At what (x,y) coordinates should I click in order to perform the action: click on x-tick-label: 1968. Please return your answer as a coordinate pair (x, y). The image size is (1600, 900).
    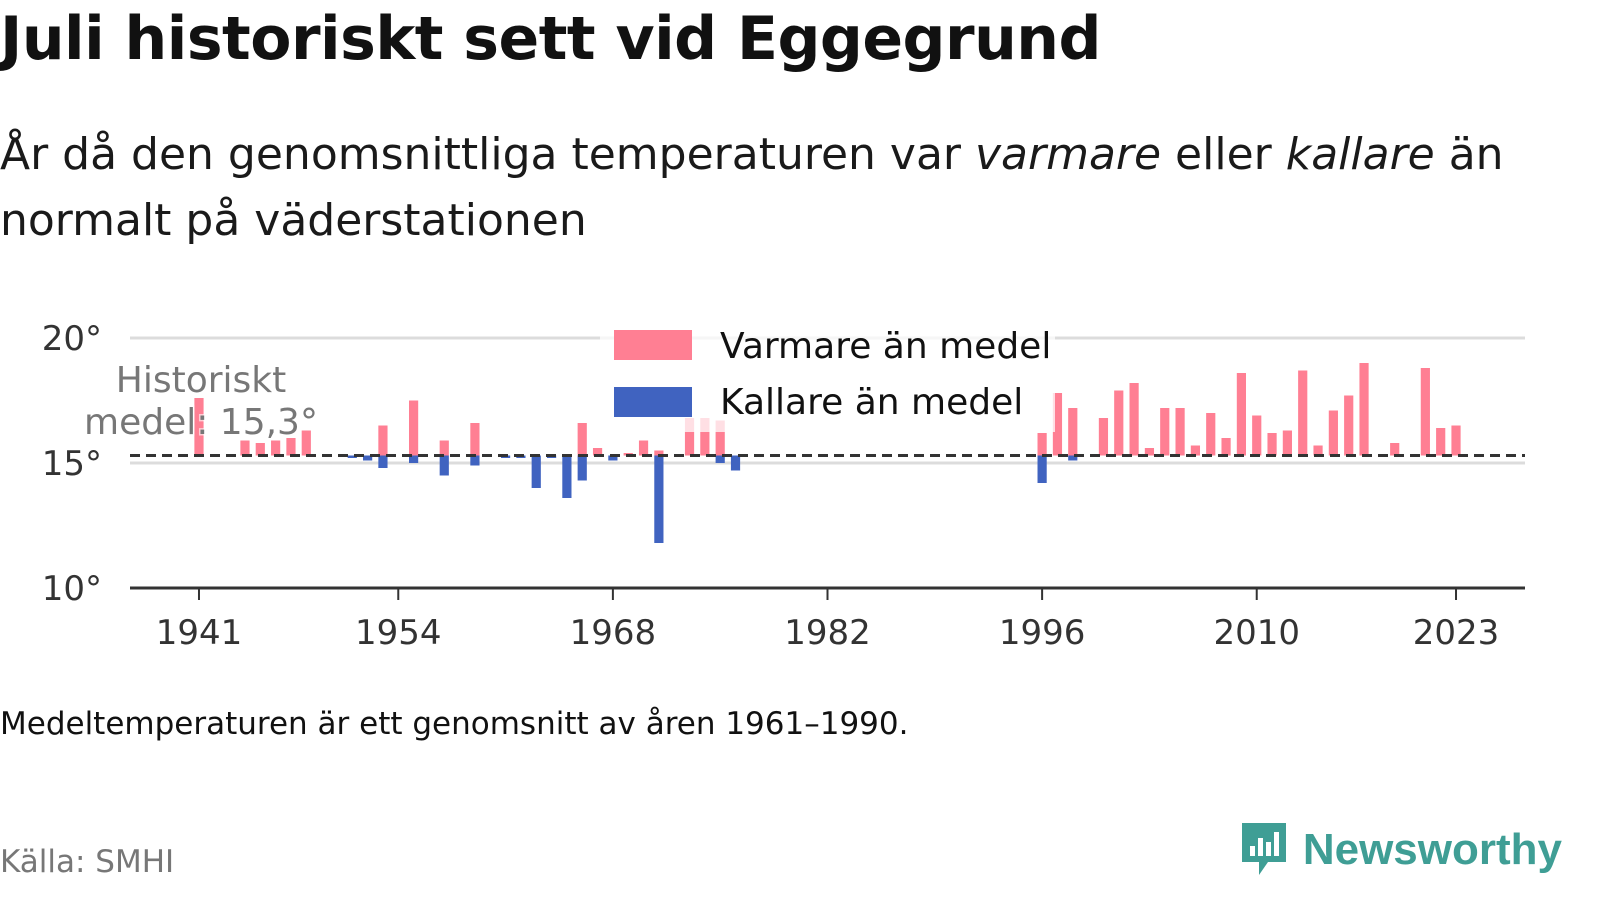
    Looking at the image, I should click on (613, 633).